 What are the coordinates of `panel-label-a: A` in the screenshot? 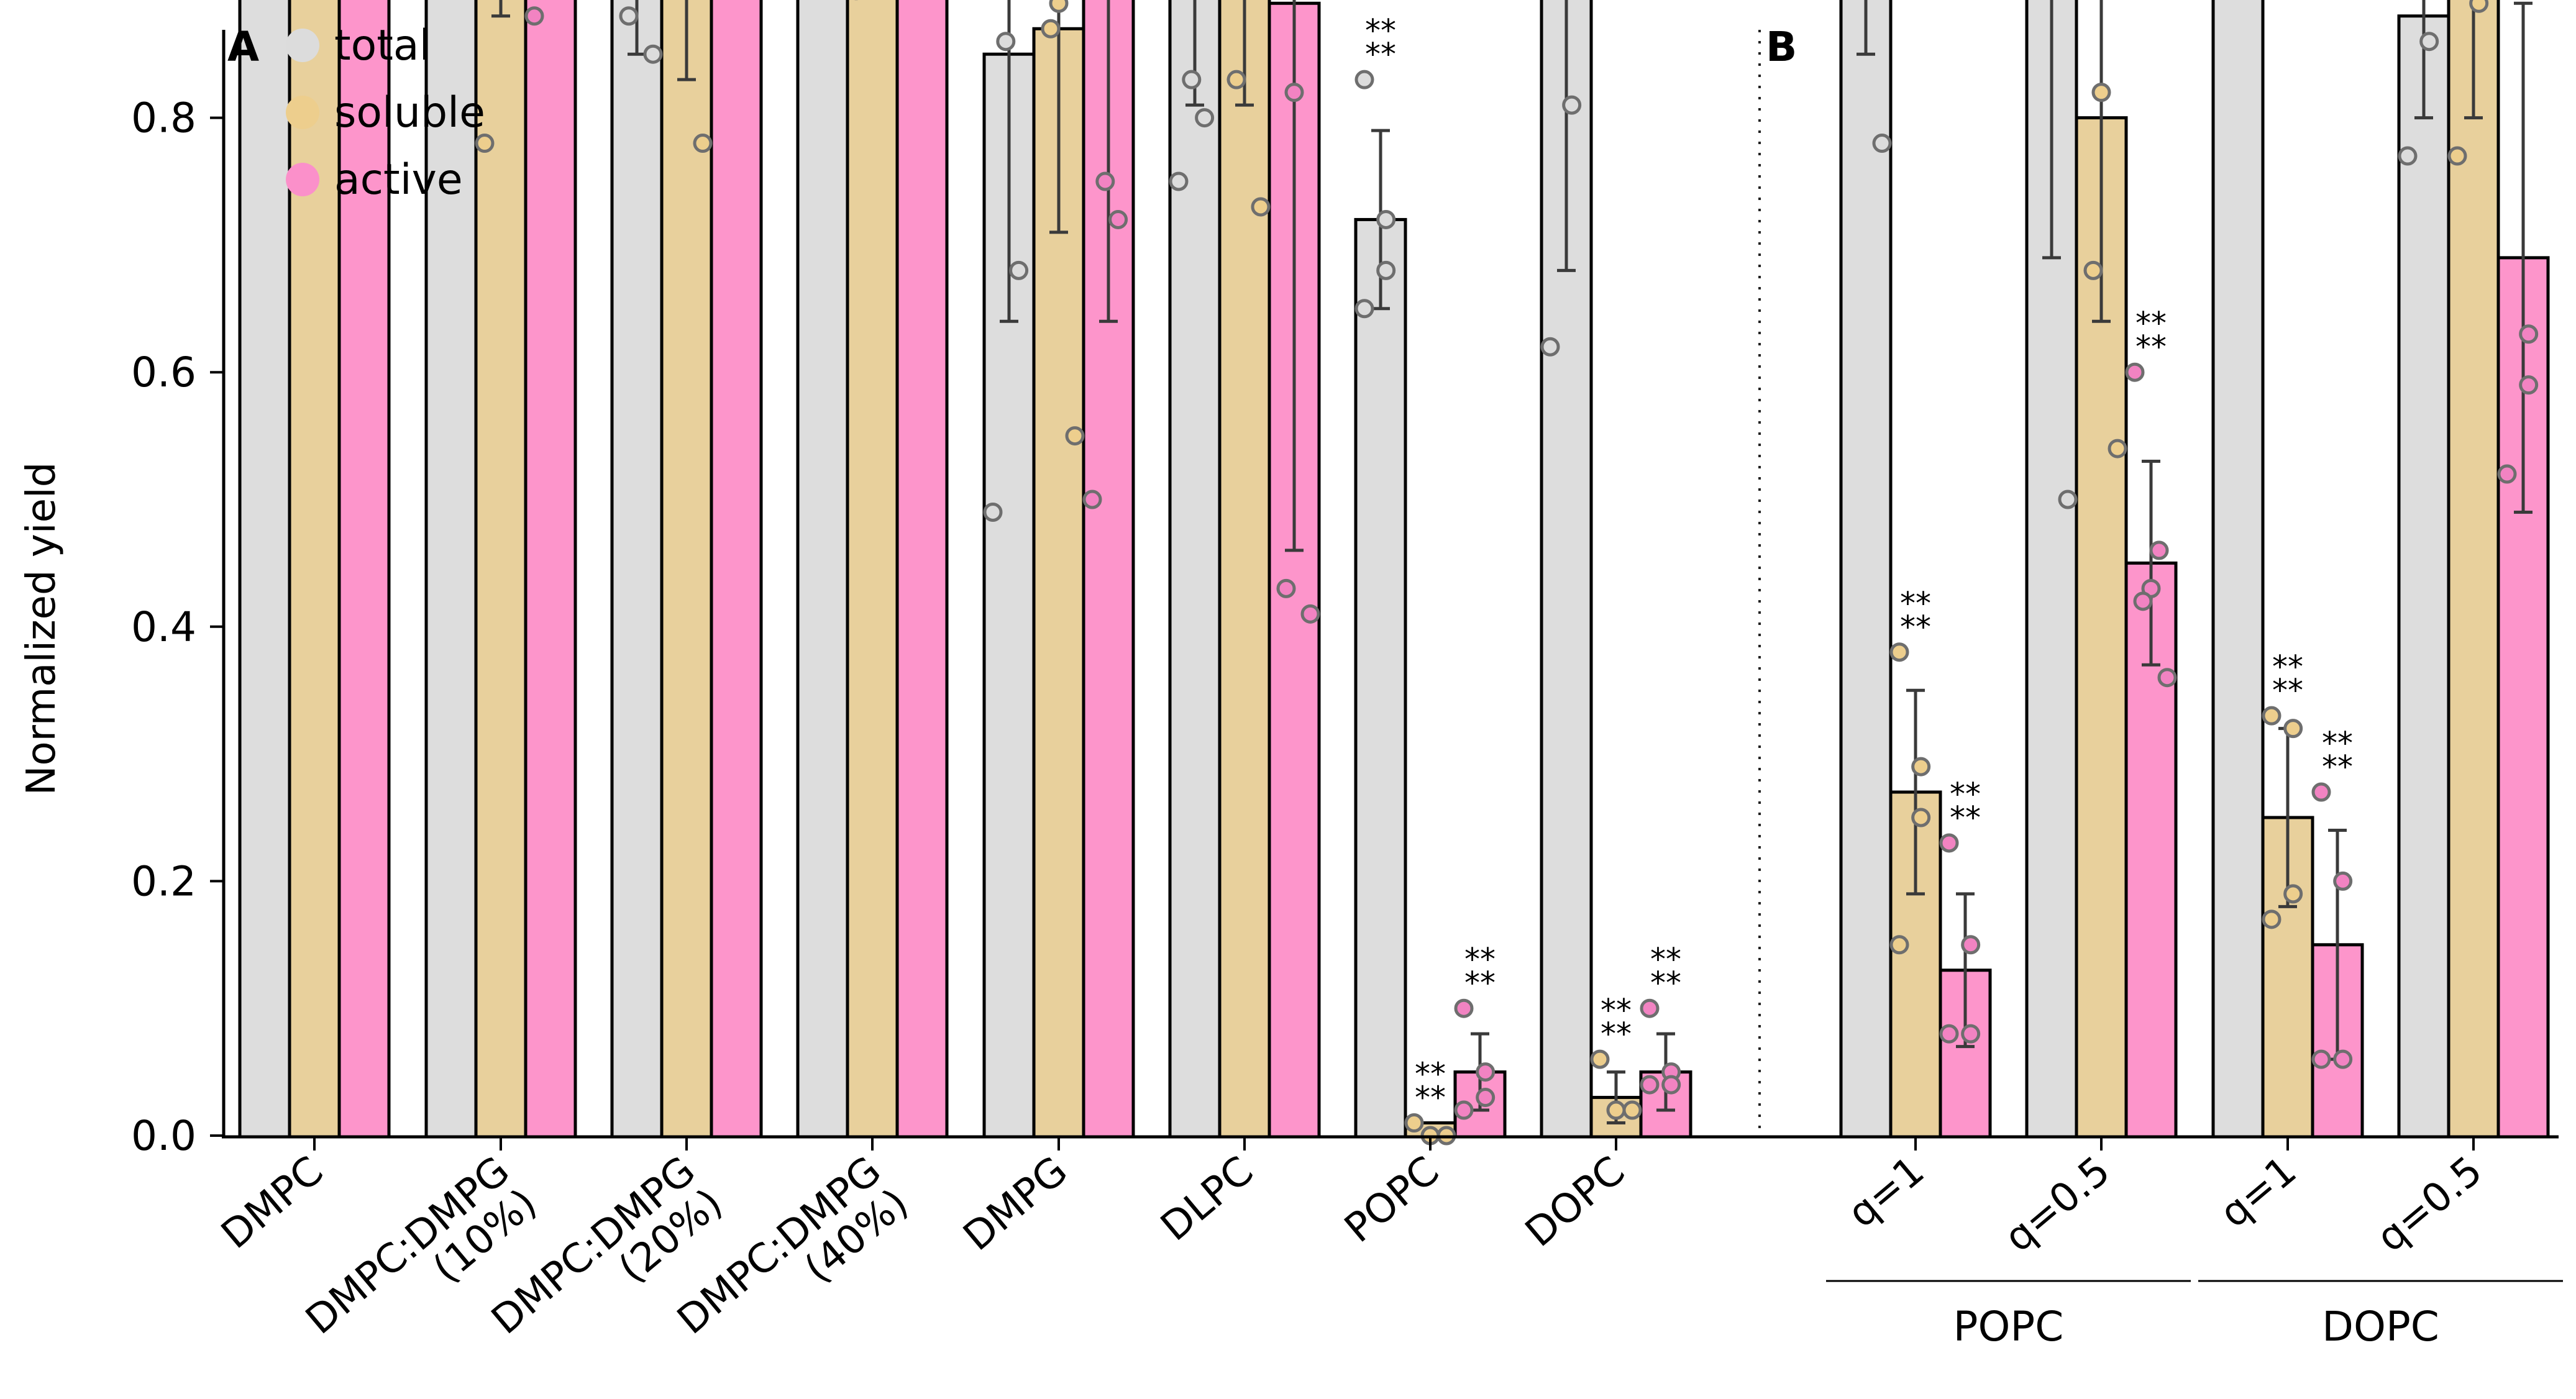 It's located at (243, 47).